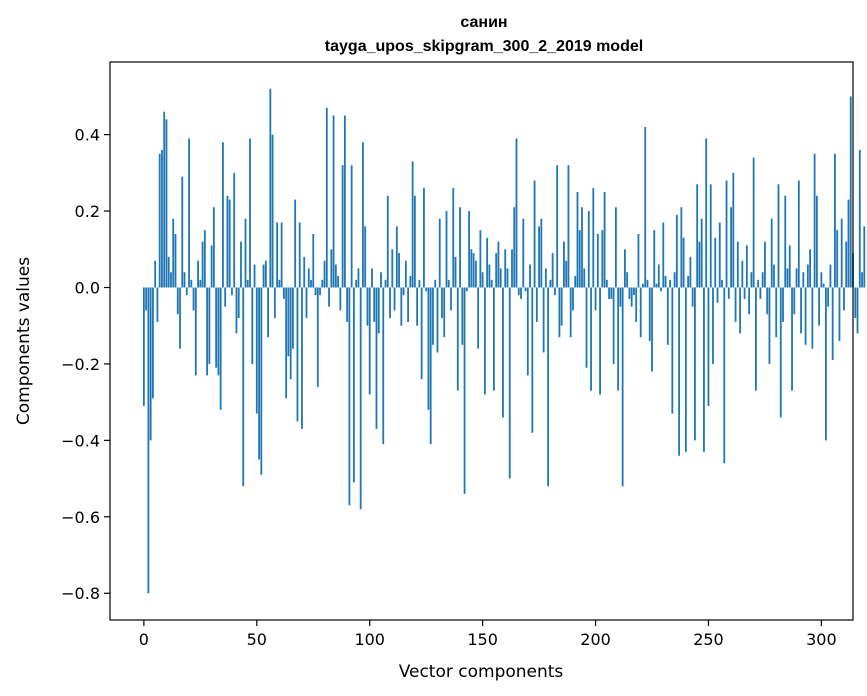 The image size is (867, 696). What do you see at coordinates (80, 440) in the screenshot?
I see `y-tick-label: −0.4` at bounding box center [80, 440].